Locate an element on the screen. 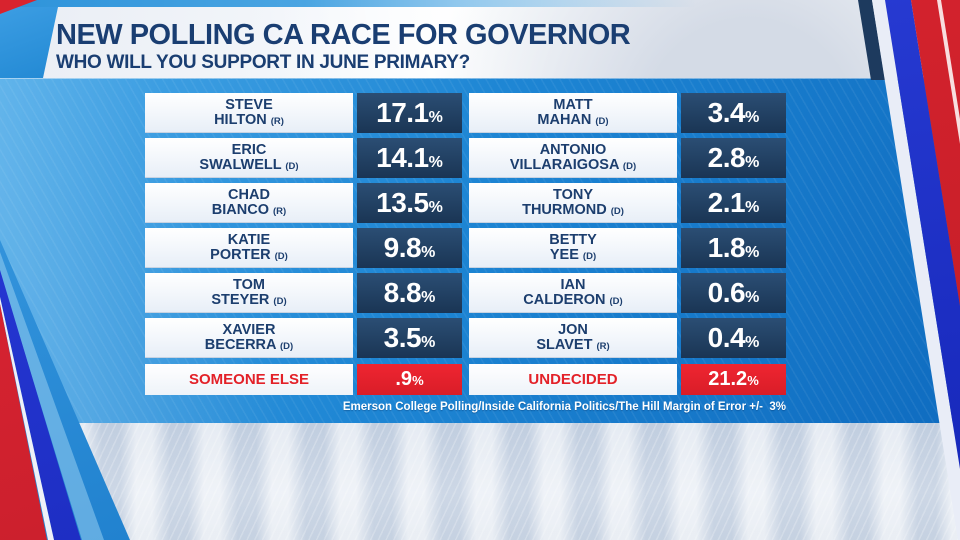 Image resolution: width=960 pixels, height=540 pixels. candidate-first-name: IAN is located at coordinates (573, 284).